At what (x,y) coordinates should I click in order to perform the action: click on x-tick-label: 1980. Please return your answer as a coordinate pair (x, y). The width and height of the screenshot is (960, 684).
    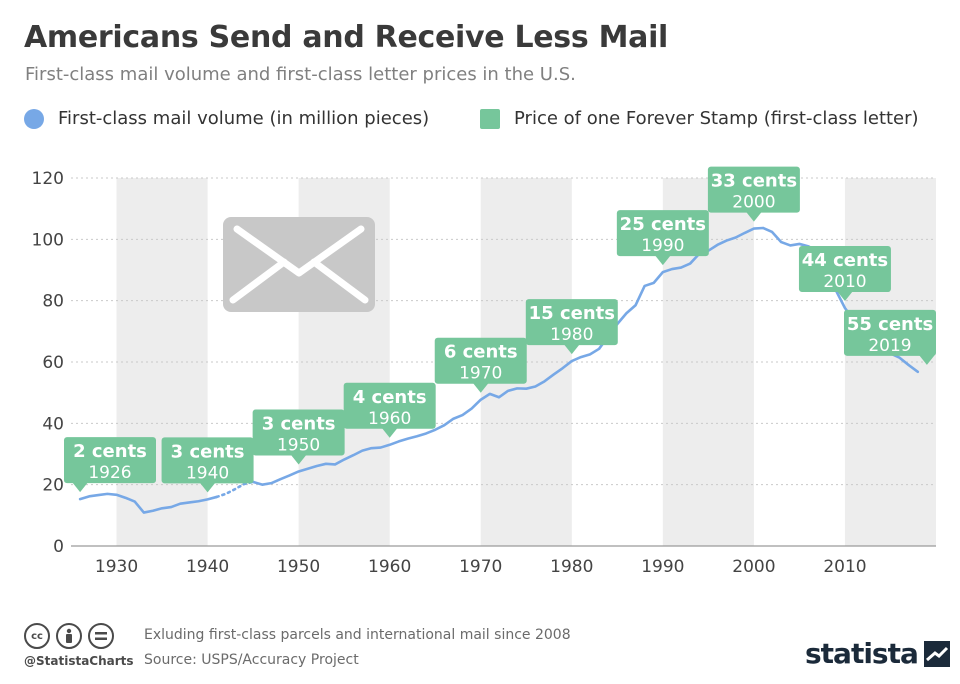
    Looking at the image, I should click on (571, 567).